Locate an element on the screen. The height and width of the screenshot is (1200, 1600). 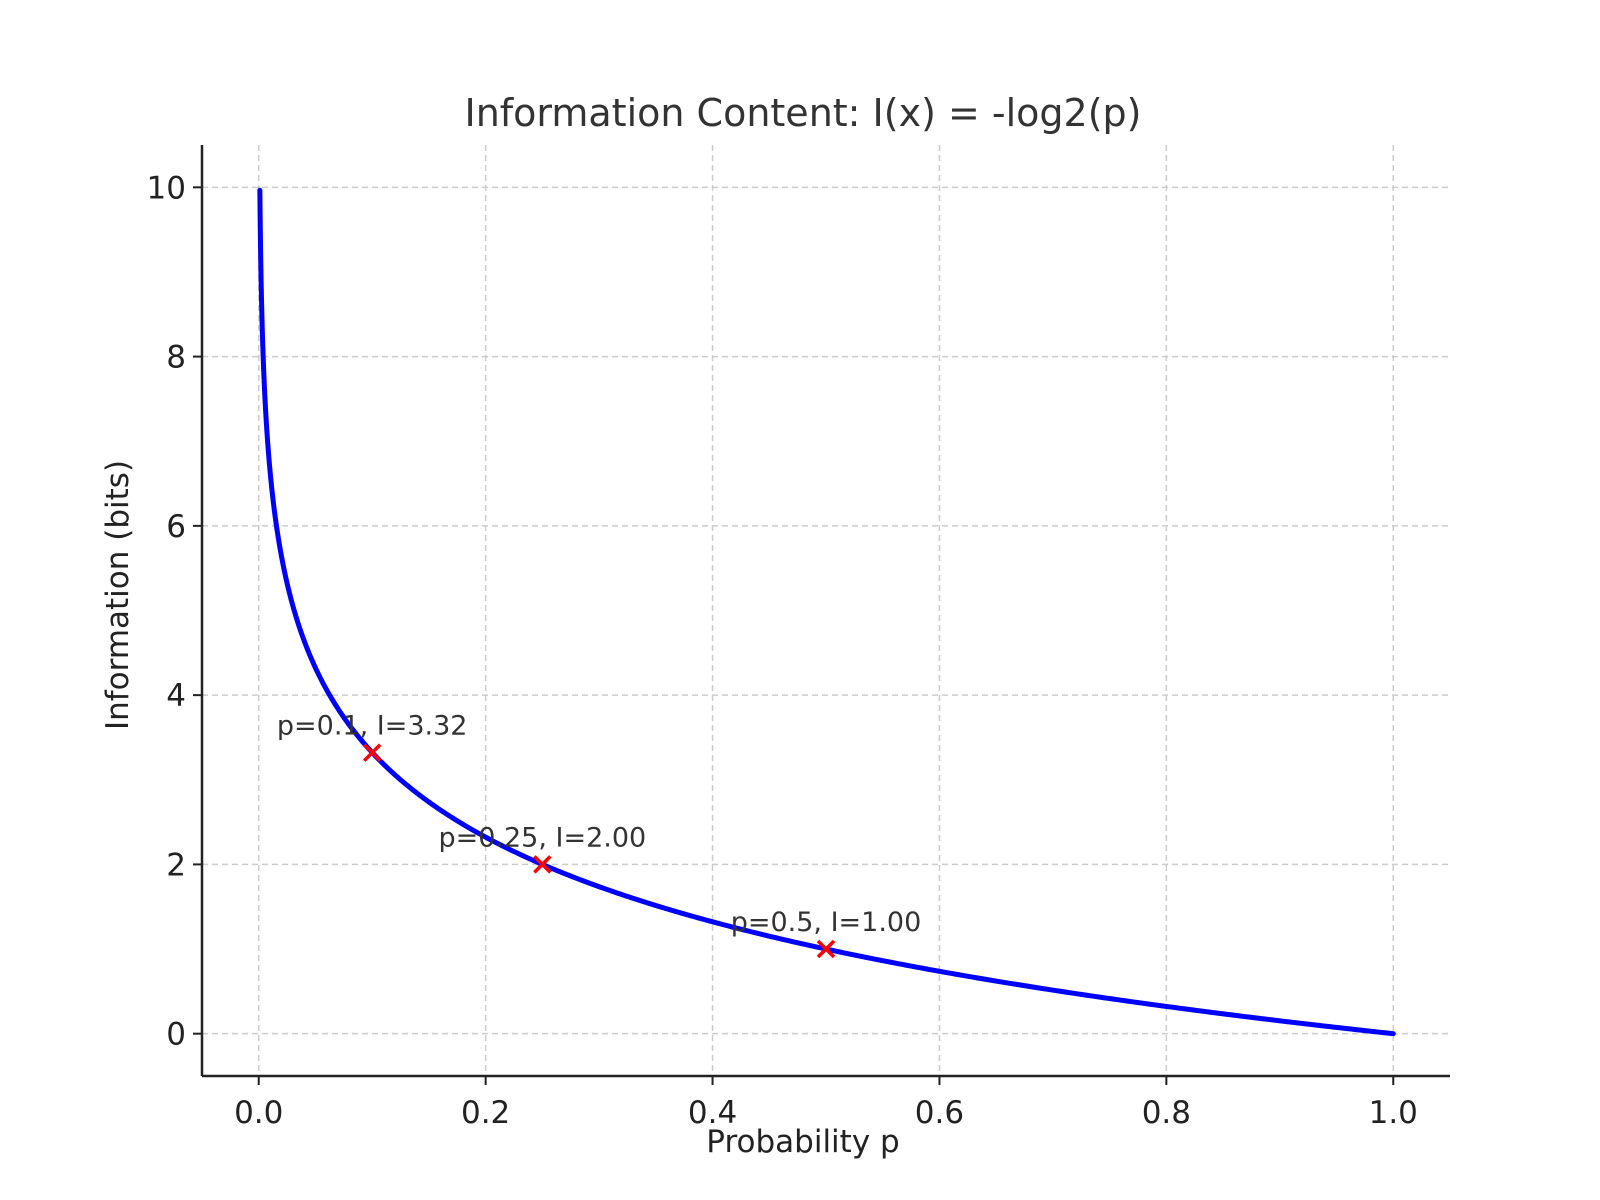
highlight-points: p=0.1, I=3.32 p=0.25, I=2.00 p=0.5, I=1.00 is located at coordinates (599, 835).